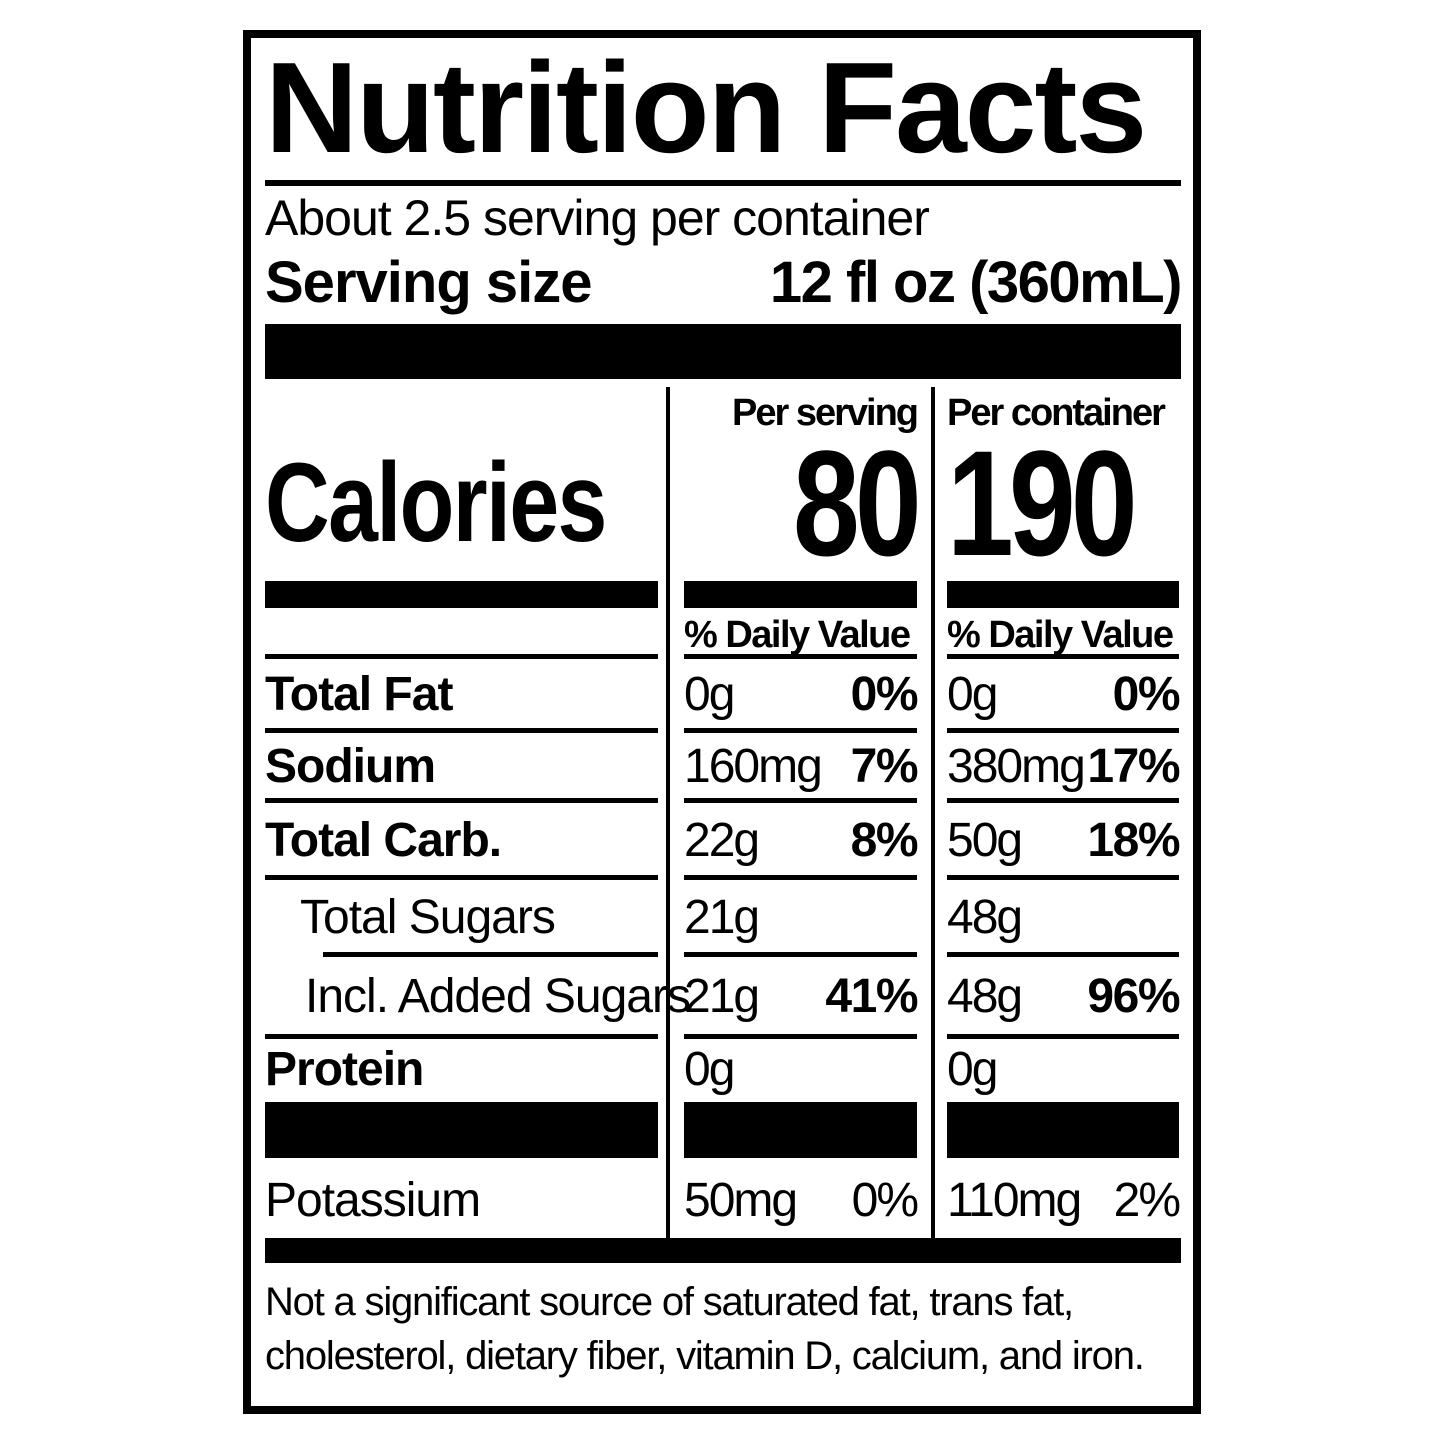  I want to click on nutrient-row-total-carb: Total Carb. 22g 8% 50g 18%, so click(723, 836).